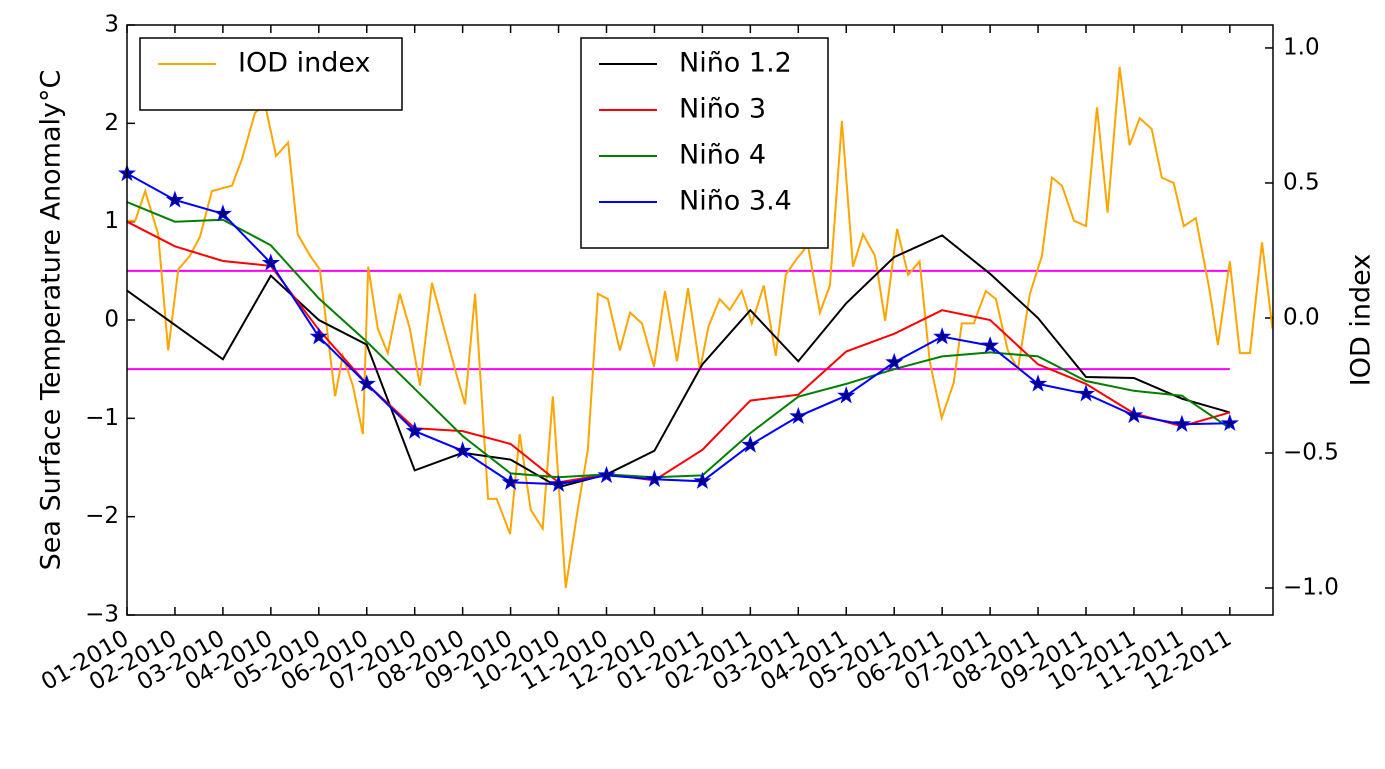  Describe the element at coordinates (735, 201) in the screenshot. I see `legend-label: Niño 3.4` at that location.